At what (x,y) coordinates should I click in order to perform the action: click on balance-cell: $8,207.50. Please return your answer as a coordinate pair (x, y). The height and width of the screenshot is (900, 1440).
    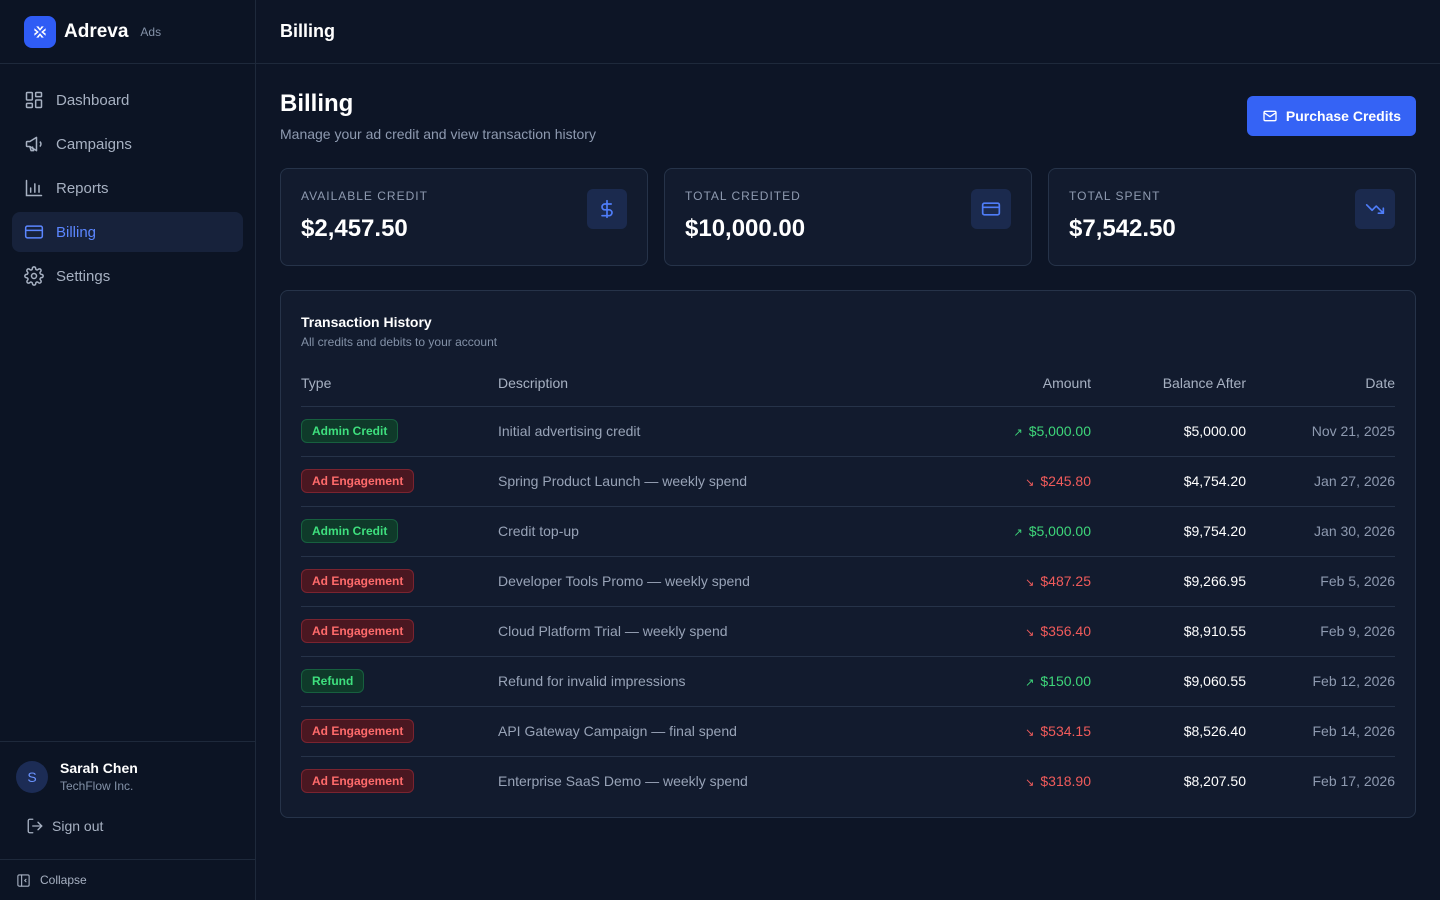
    Looking at the image, I should click on (1214, 781).